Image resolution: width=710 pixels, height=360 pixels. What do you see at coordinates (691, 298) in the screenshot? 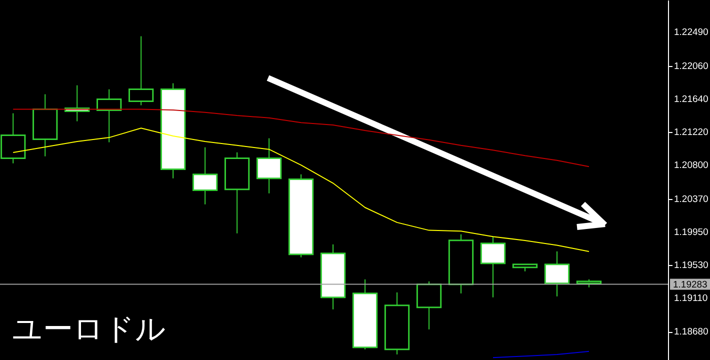
I see `y-tick-label: 1.19110` at bounding box center [691, 298].